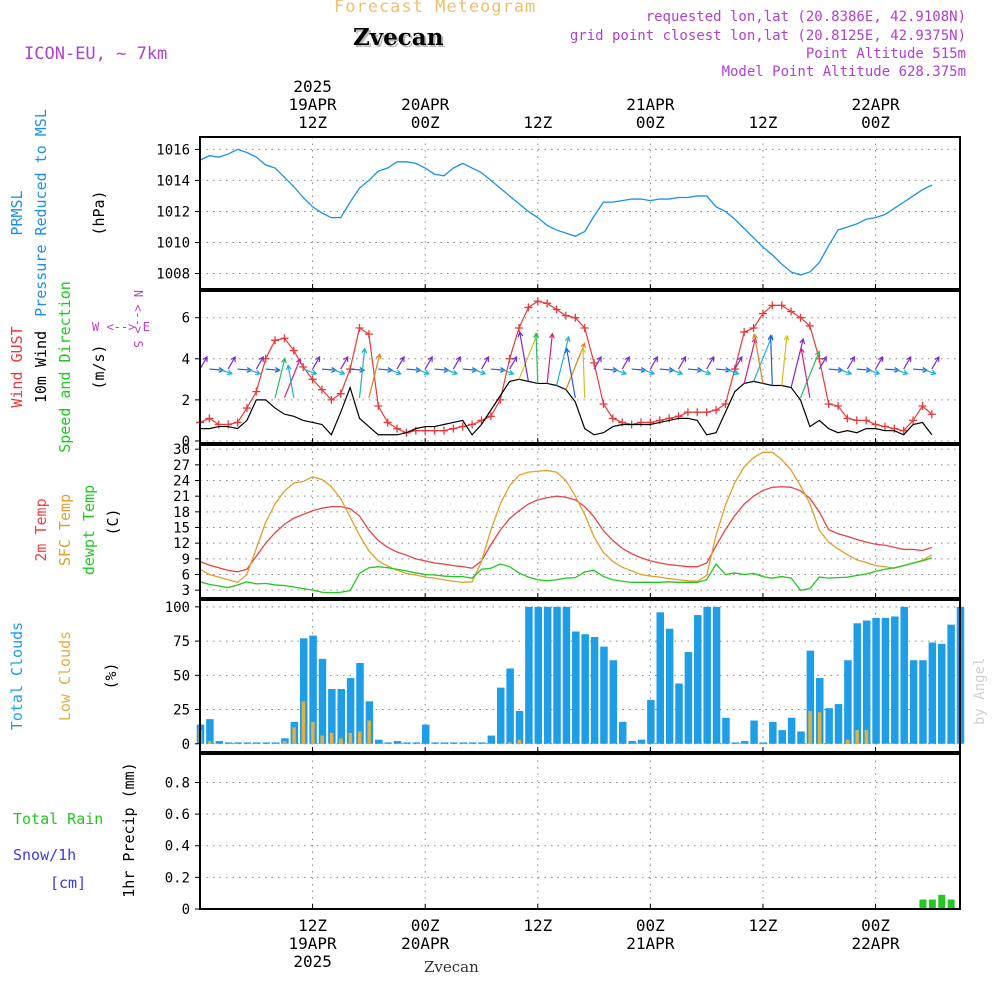 Image resolution: width=1000 pixels, height=1000 pixels. Describe the element at coordinates (186, 591) in the screenshot. I see `y-tick-label: 3` at that location.